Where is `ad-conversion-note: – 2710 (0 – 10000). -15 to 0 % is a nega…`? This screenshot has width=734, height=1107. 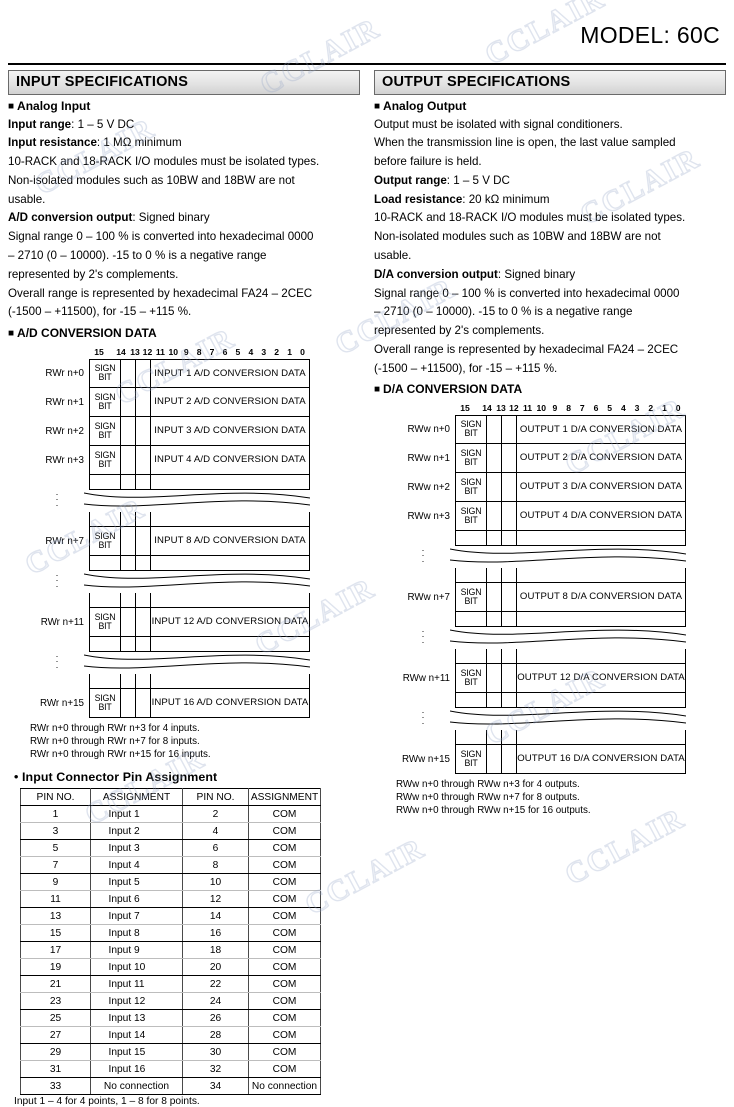 ad-conversion-note: – 2710 (0 – 10000). -15 to 0 % is a nega… is located at coordinates (137, 255).